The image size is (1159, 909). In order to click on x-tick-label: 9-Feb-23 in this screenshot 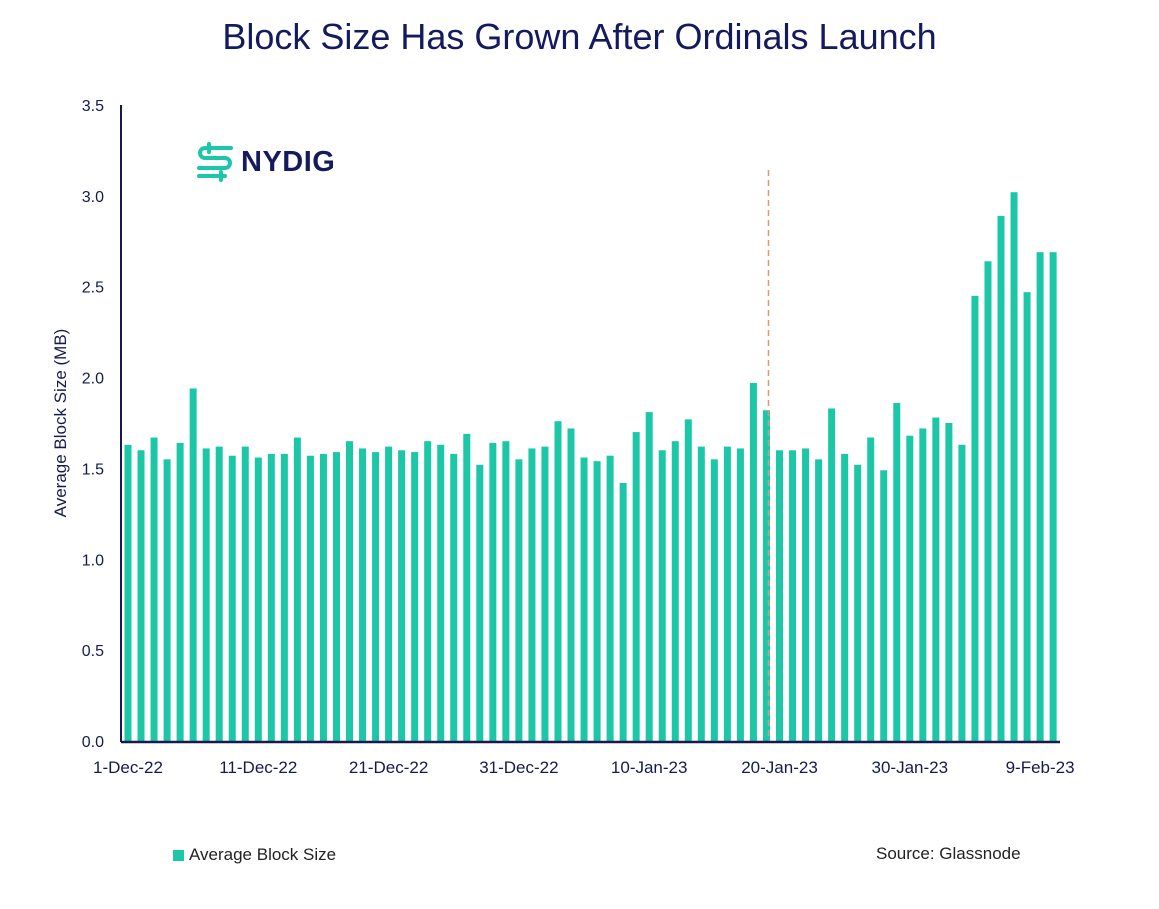, I will do `click(1040, 767)`.